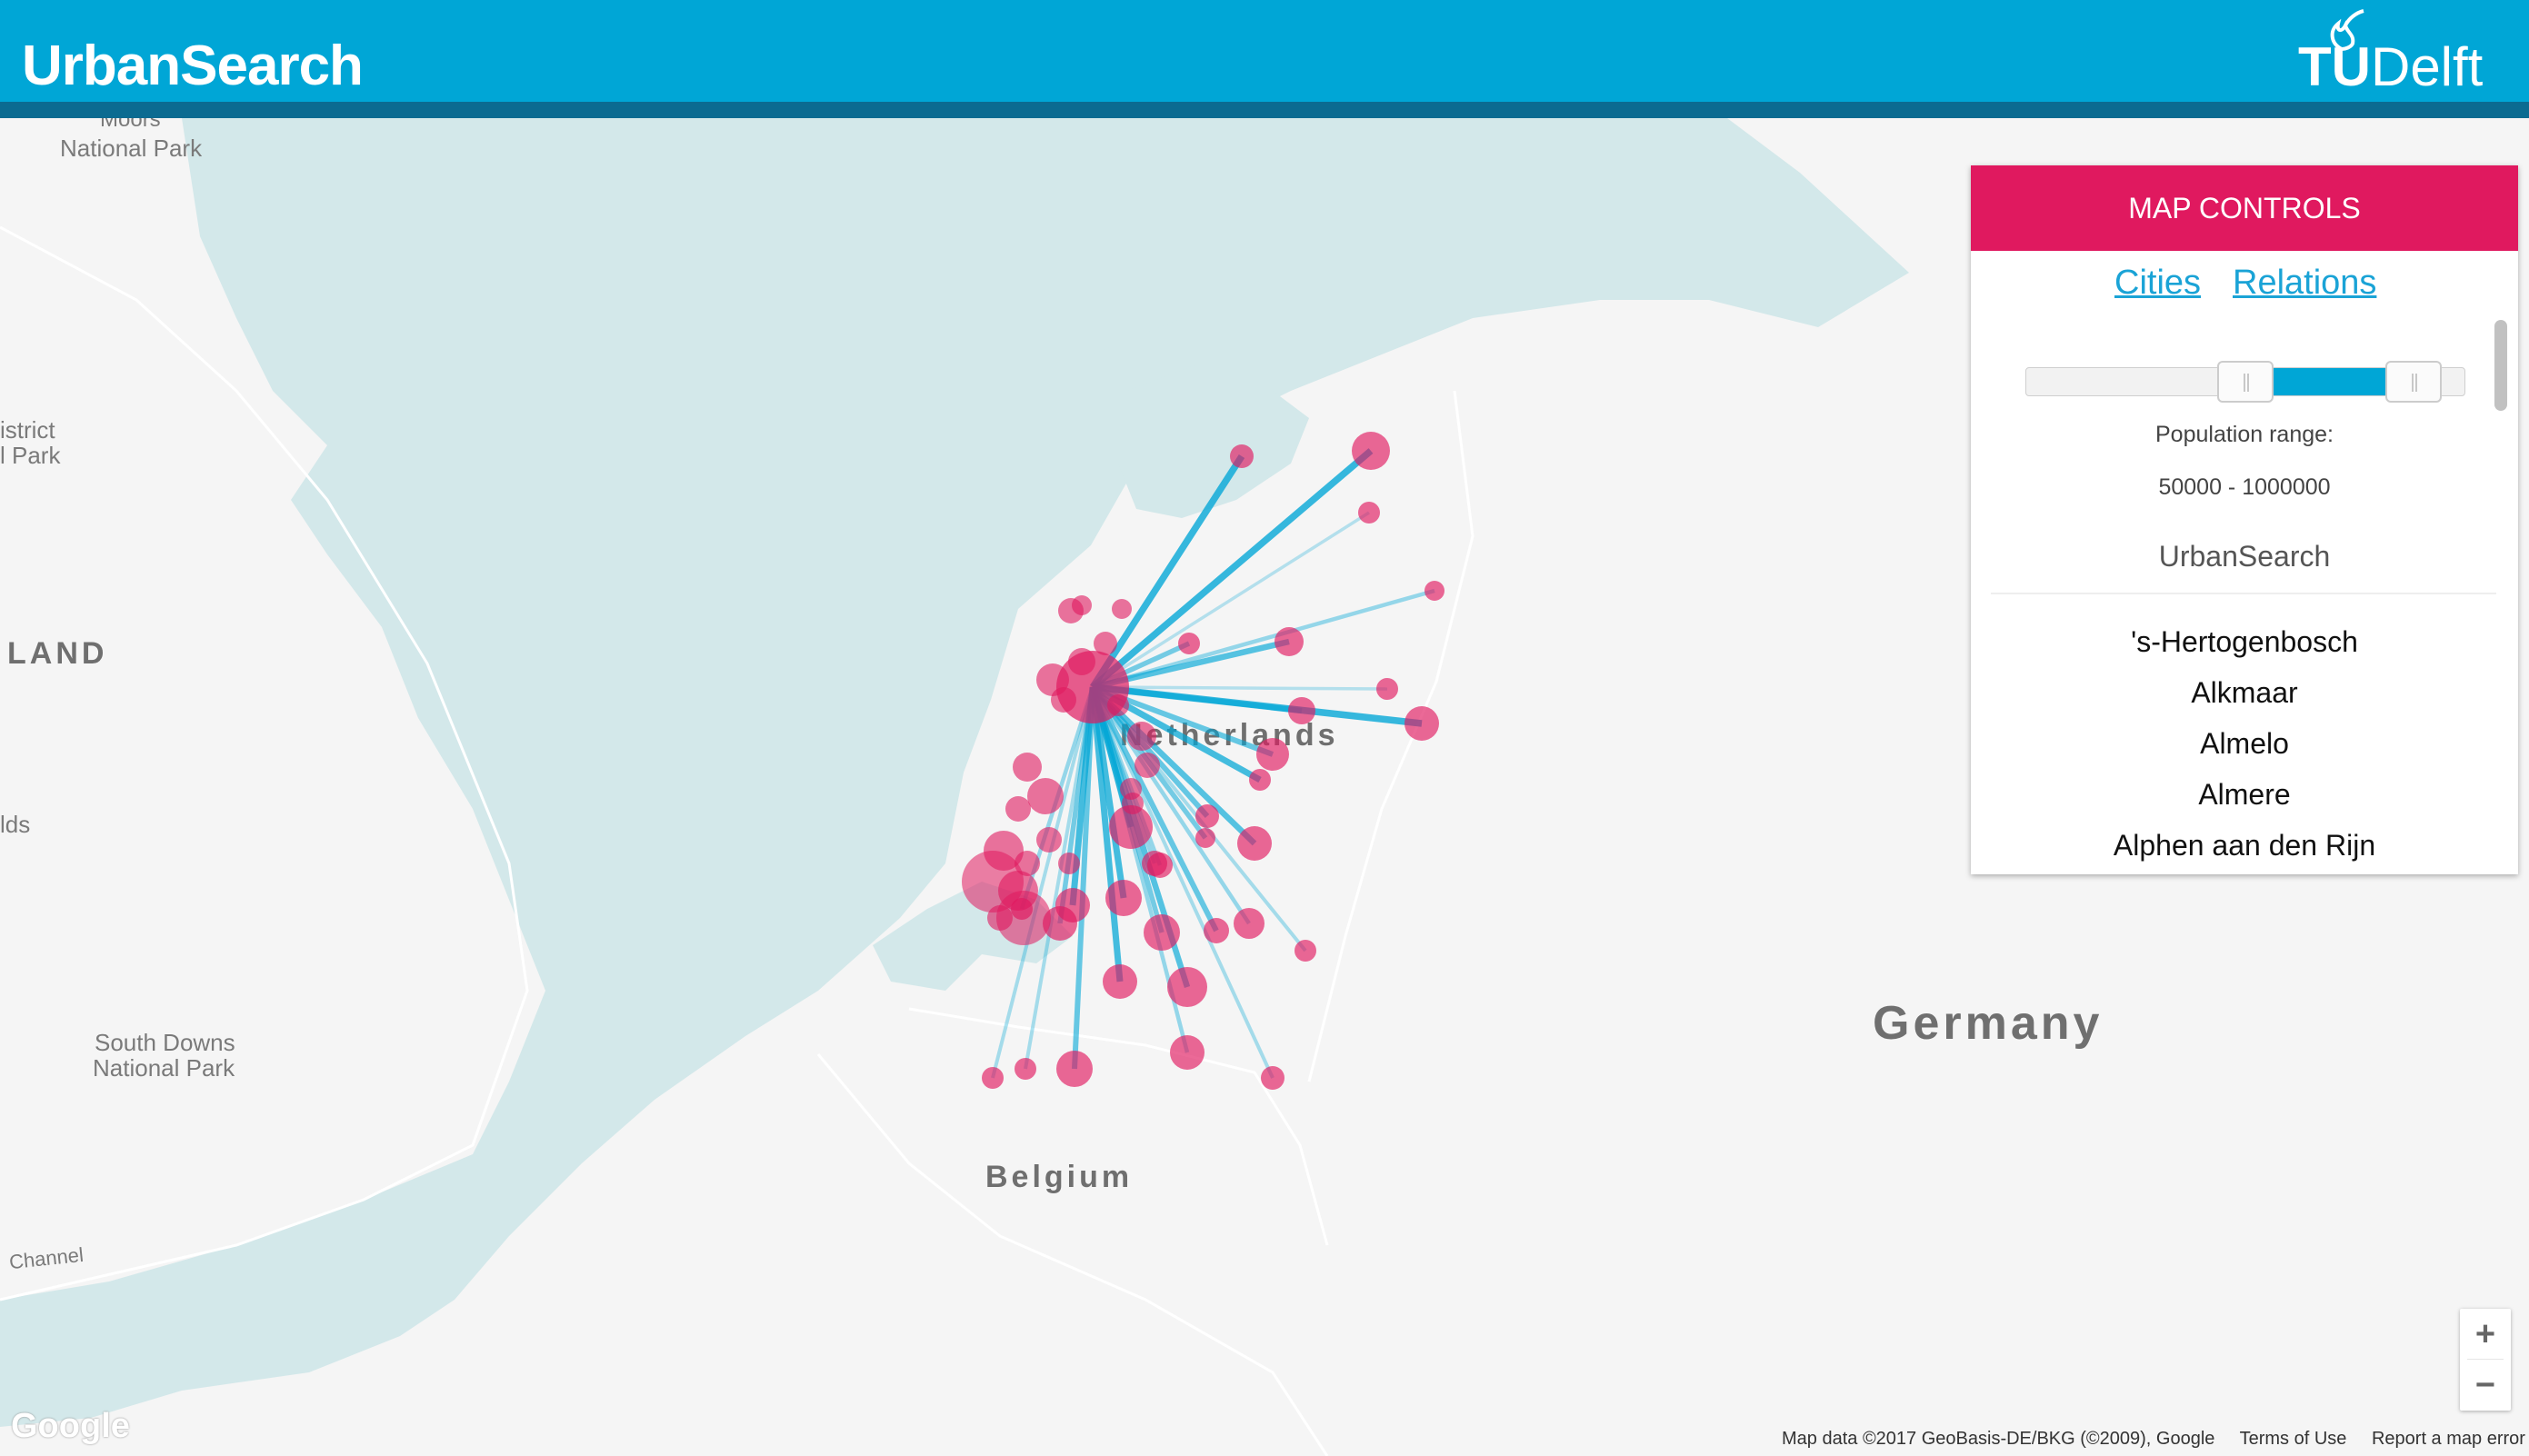 This screenshot has height=1456, width=2529. I want to click on app-header: UrbanSearch TUDelft, so click(1264, 51).